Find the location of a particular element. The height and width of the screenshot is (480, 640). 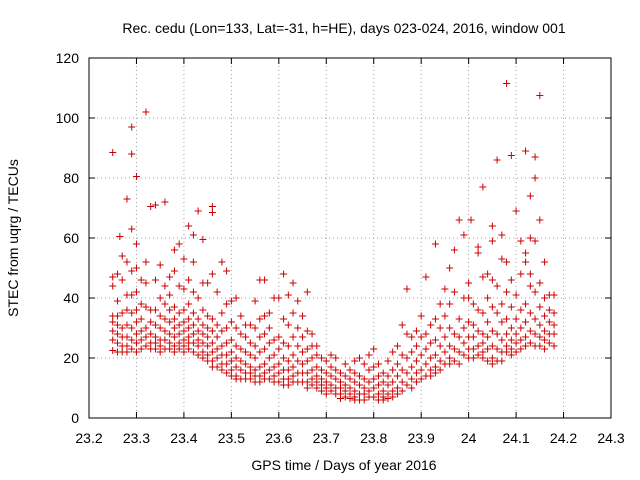

y-tick-label: 120 is located at coordinates (68, 58).